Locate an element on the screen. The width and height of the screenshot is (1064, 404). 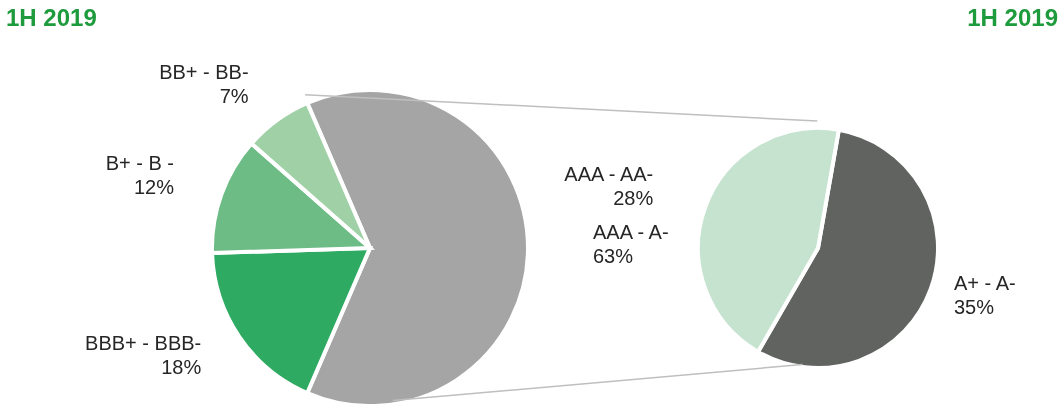
slice-label: BB+ - BB- is located at coordinates (204, 71).